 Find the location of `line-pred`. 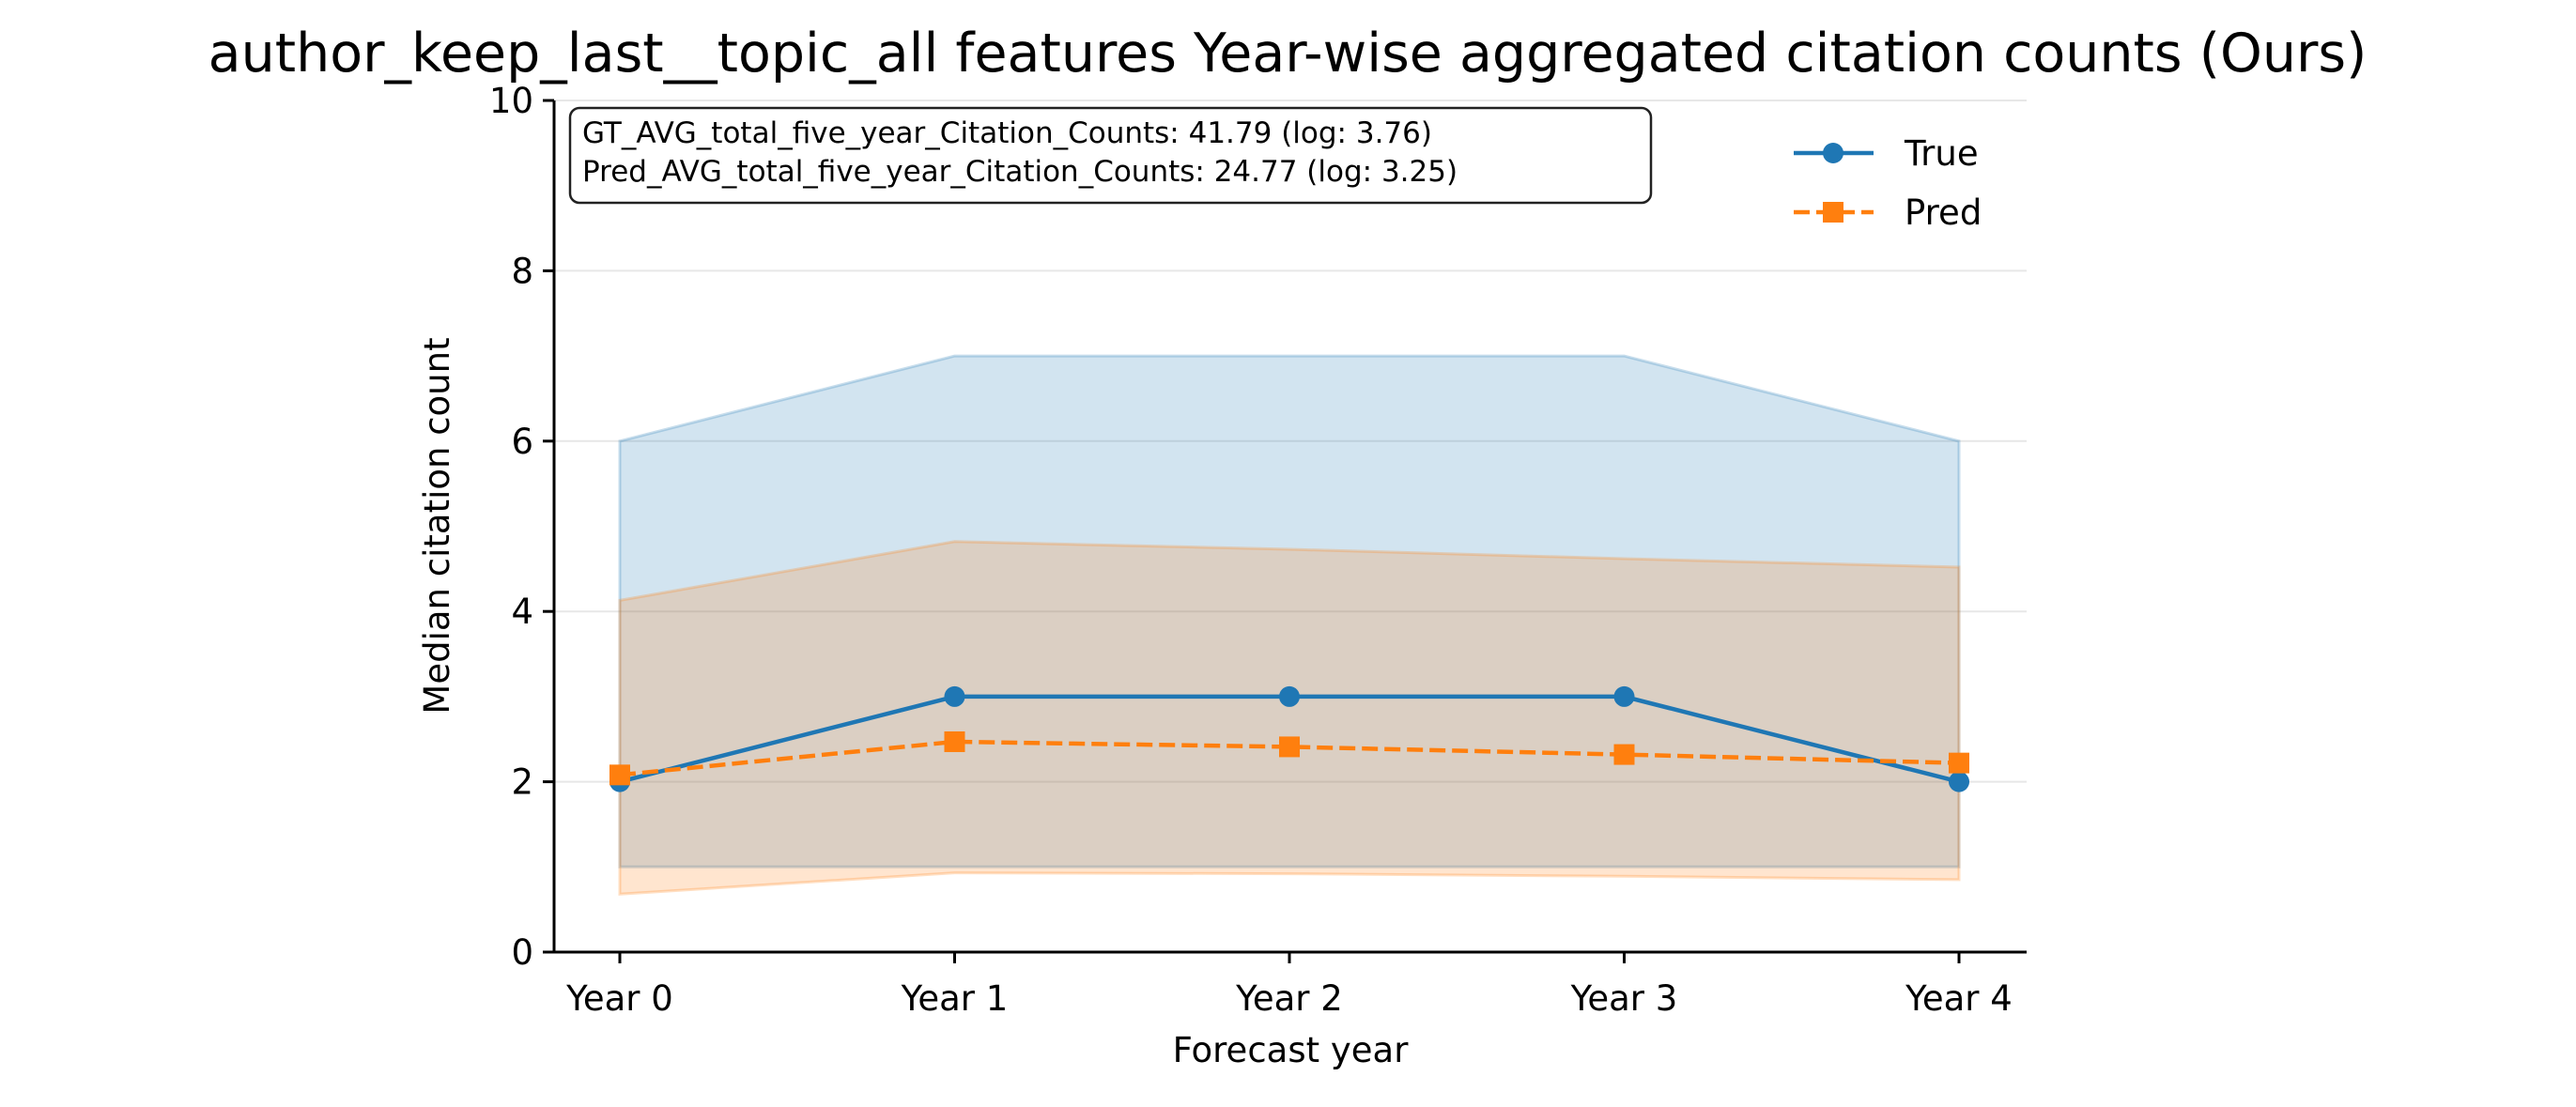

line-pred is located at coordinates (1289, 758).